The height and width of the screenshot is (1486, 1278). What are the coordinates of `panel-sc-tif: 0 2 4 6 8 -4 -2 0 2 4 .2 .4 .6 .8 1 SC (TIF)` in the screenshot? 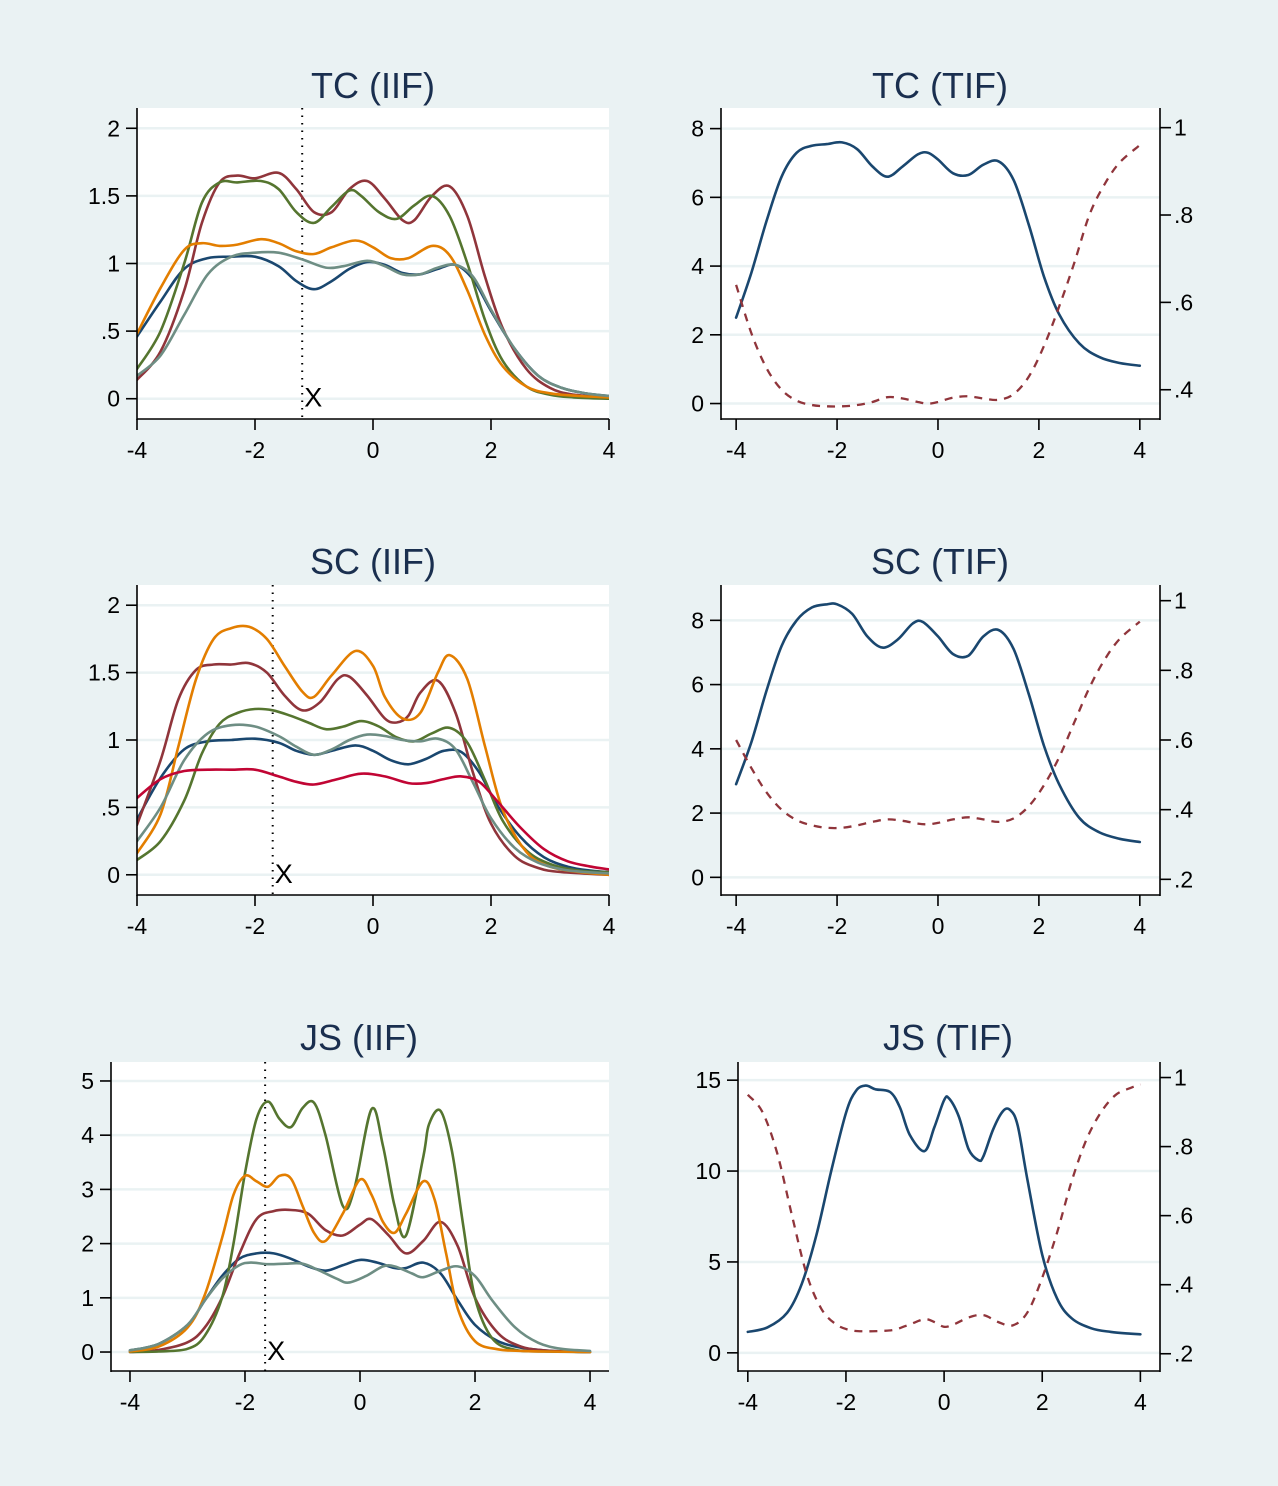 It's located at (942, 740).